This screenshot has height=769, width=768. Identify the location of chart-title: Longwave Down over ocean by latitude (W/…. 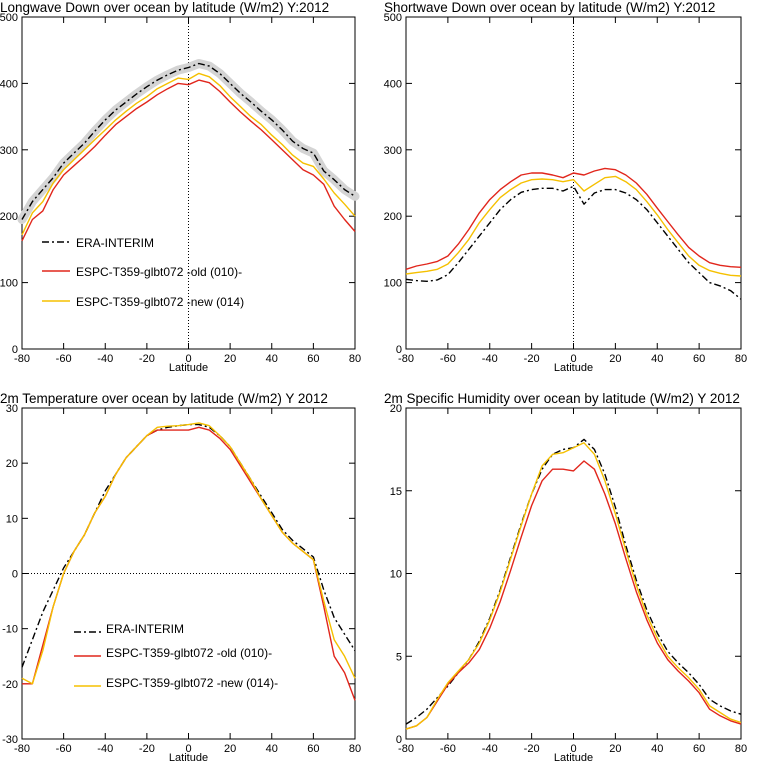
(164, 7).